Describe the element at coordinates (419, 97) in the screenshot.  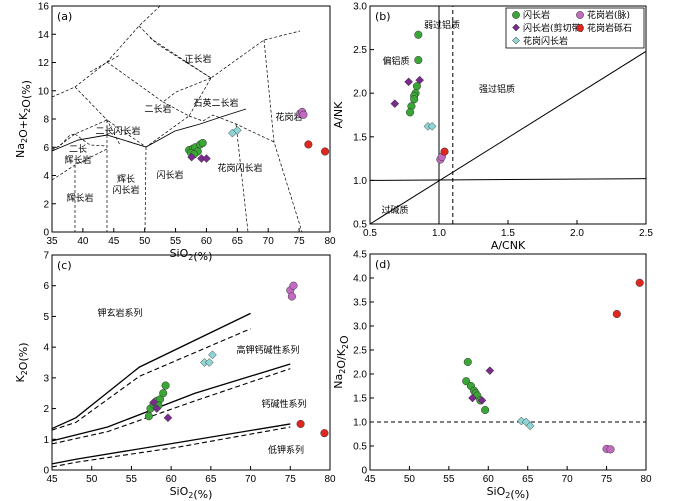
I see `panel-b-points` at that location.